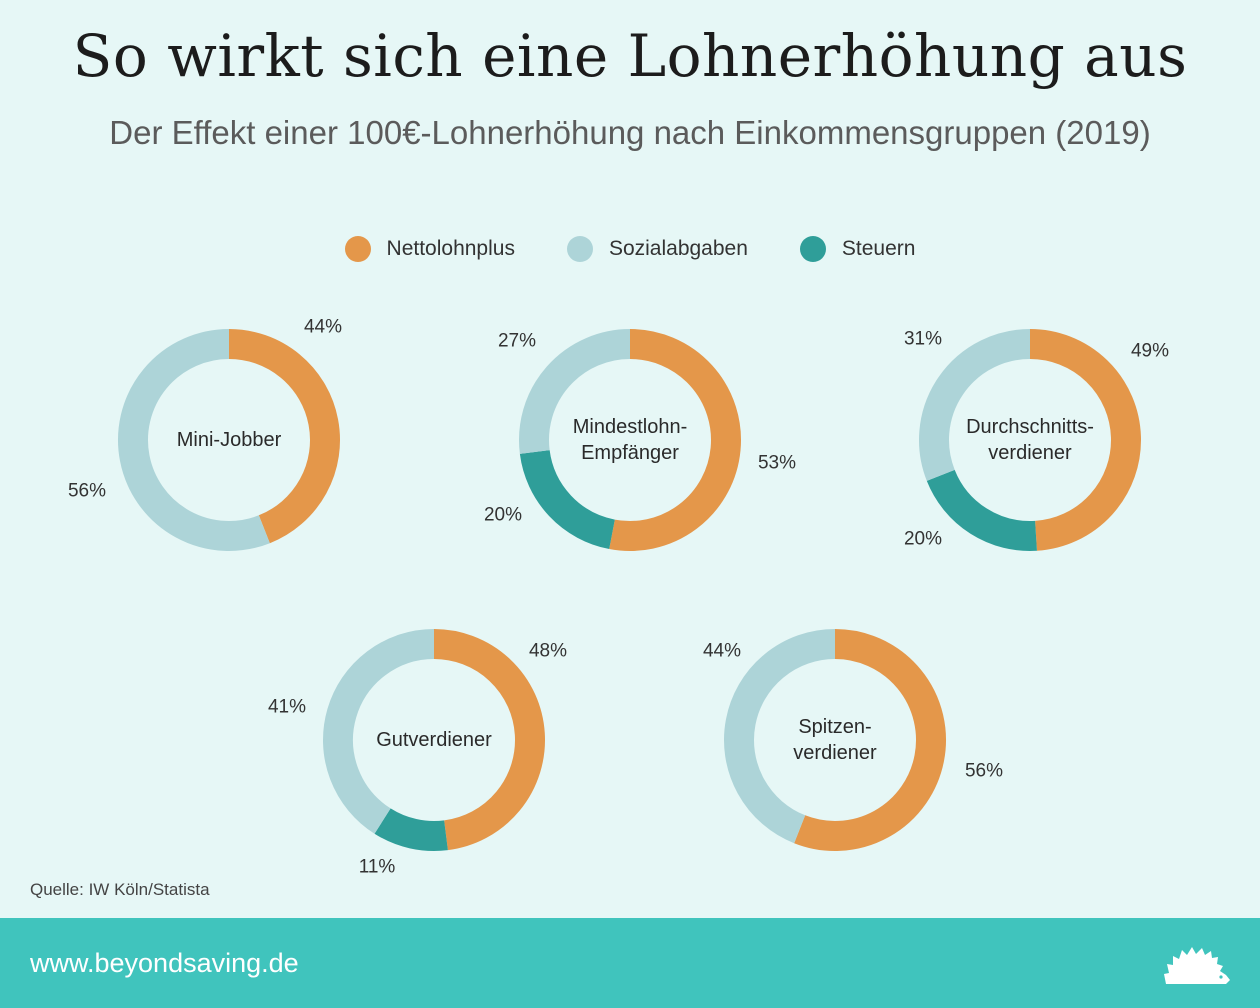 This screenshot has width=1260, height=1008. I want to click on slice-percent-label: 48%, so click(548, 651).